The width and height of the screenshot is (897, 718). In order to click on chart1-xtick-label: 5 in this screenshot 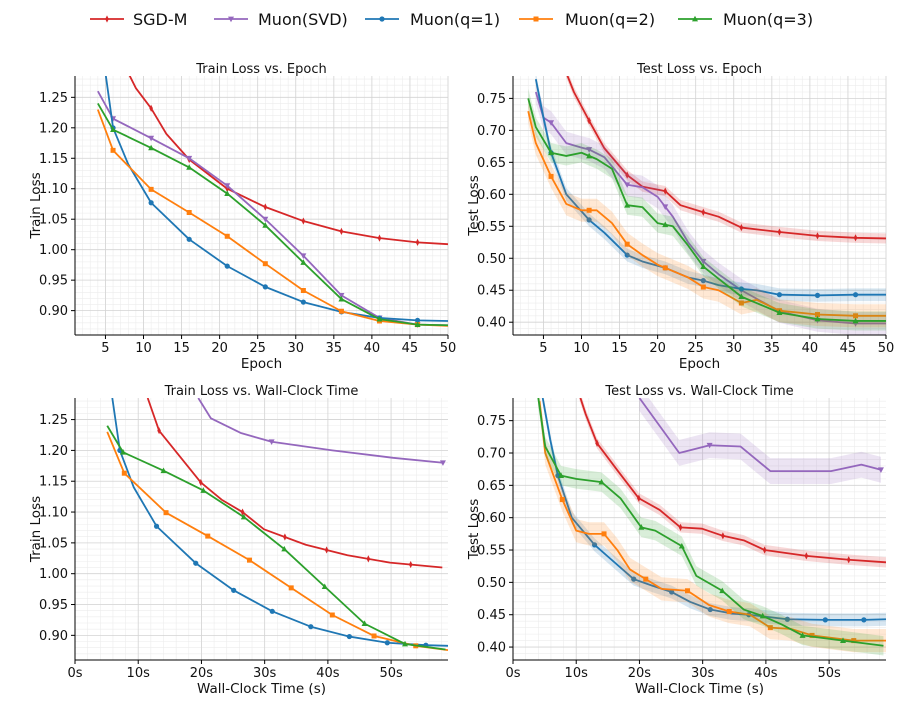, I will do `click(543, 348)`.